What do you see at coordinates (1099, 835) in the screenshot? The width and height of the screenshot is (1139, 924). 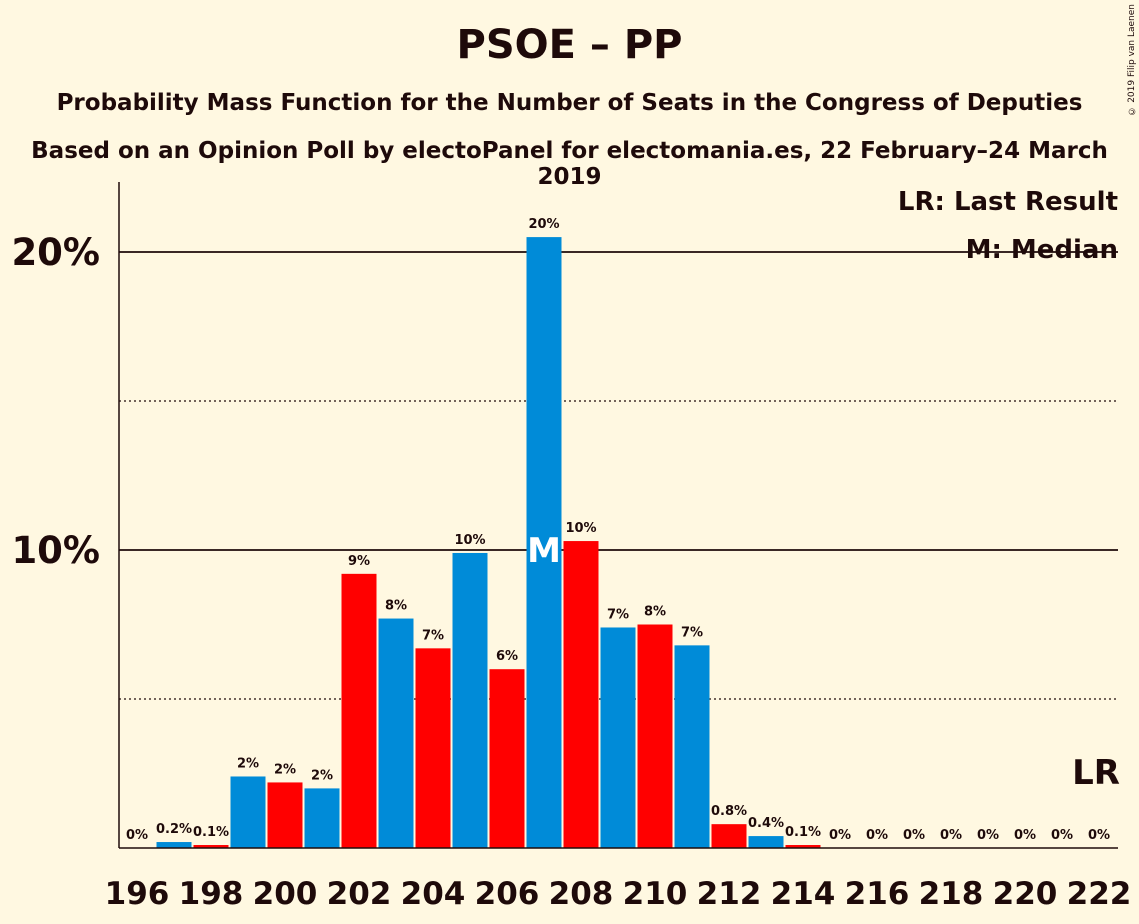 I see `bar-label-222: 0%` at bounding box center [1099, 835].